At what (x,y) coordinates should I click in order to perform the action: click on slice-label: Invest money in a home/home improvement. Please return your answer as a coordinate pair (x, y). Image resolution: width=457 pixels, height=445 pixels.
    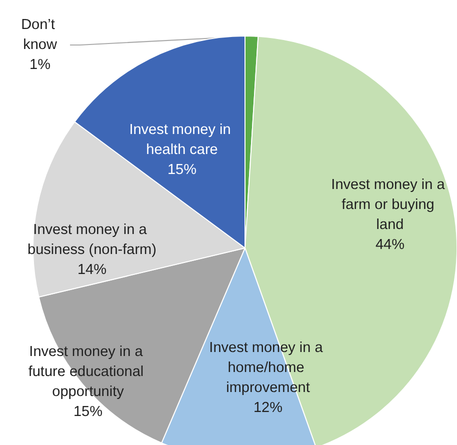
    Looking at the image, I should click on (268, 368).